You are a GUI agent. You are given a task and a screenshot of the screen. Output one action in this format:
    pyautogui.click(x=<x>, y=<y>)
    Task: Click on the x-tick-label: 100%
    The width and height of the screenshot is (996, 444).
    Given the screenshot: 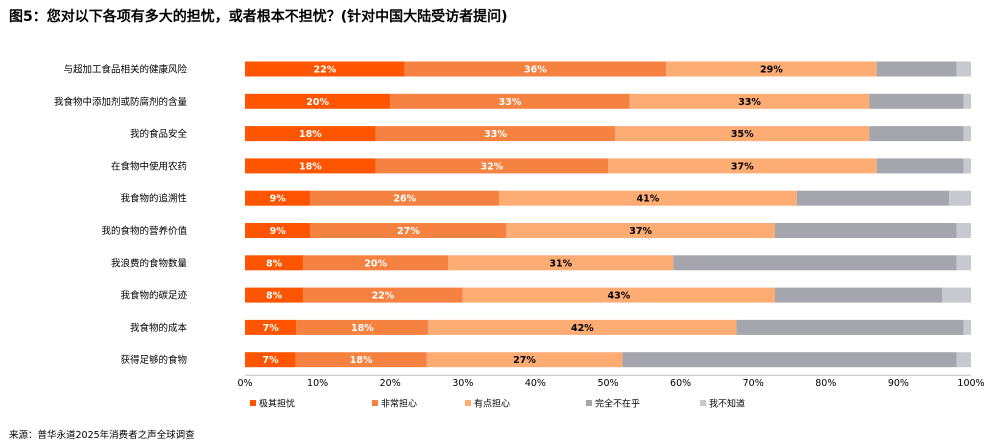 What is the action you would take?
    pyautogui.click(x=970, y=383)
    